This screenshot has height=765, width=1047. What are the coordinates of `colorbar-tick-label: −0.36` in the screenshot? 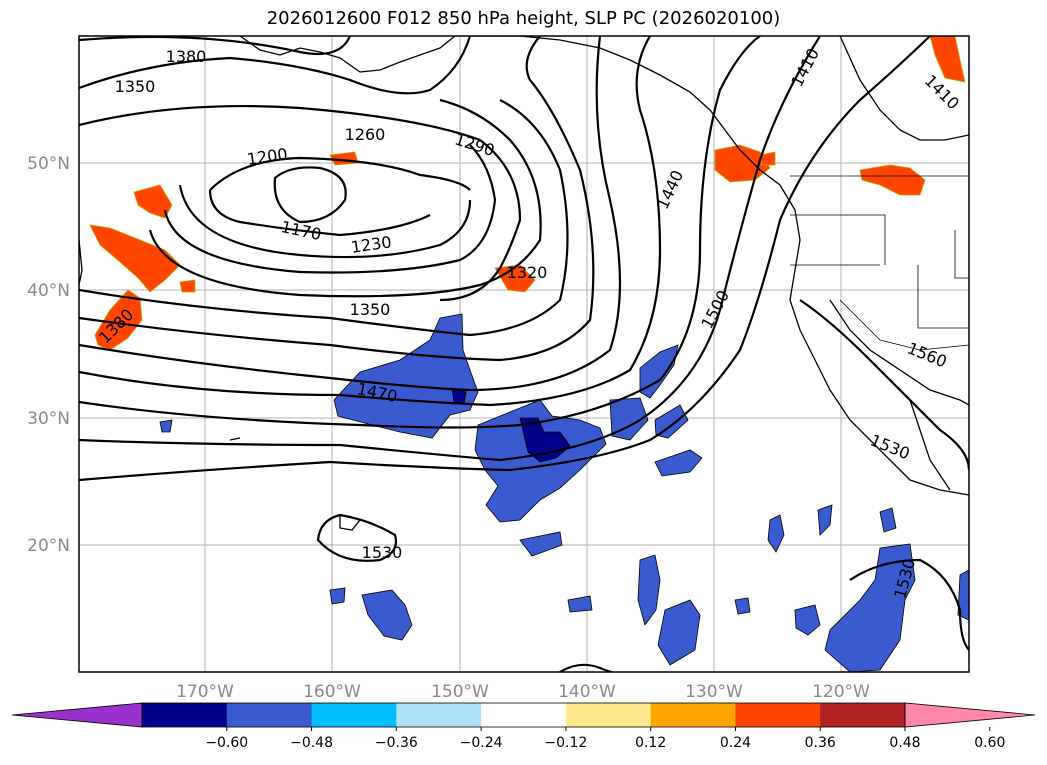 It's located at (396, 743).